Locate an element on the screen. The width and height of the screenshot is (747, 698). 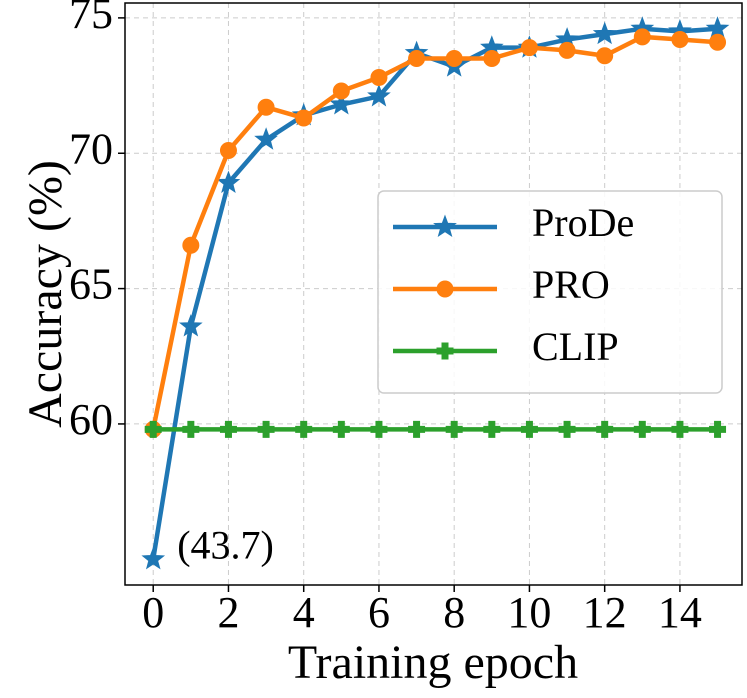
y-tick-label: 75 is located at coordinates (91, 19).